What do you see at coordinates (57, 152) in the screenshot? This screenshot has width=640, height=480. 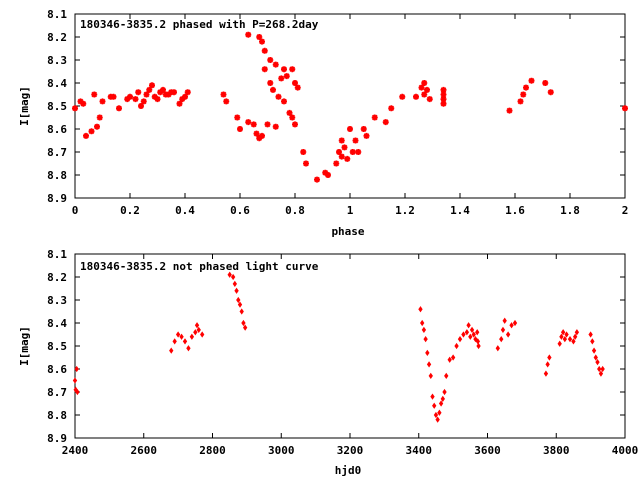 I see `phased-y-tick-label: 8.7` at bounding box center [57, 152].